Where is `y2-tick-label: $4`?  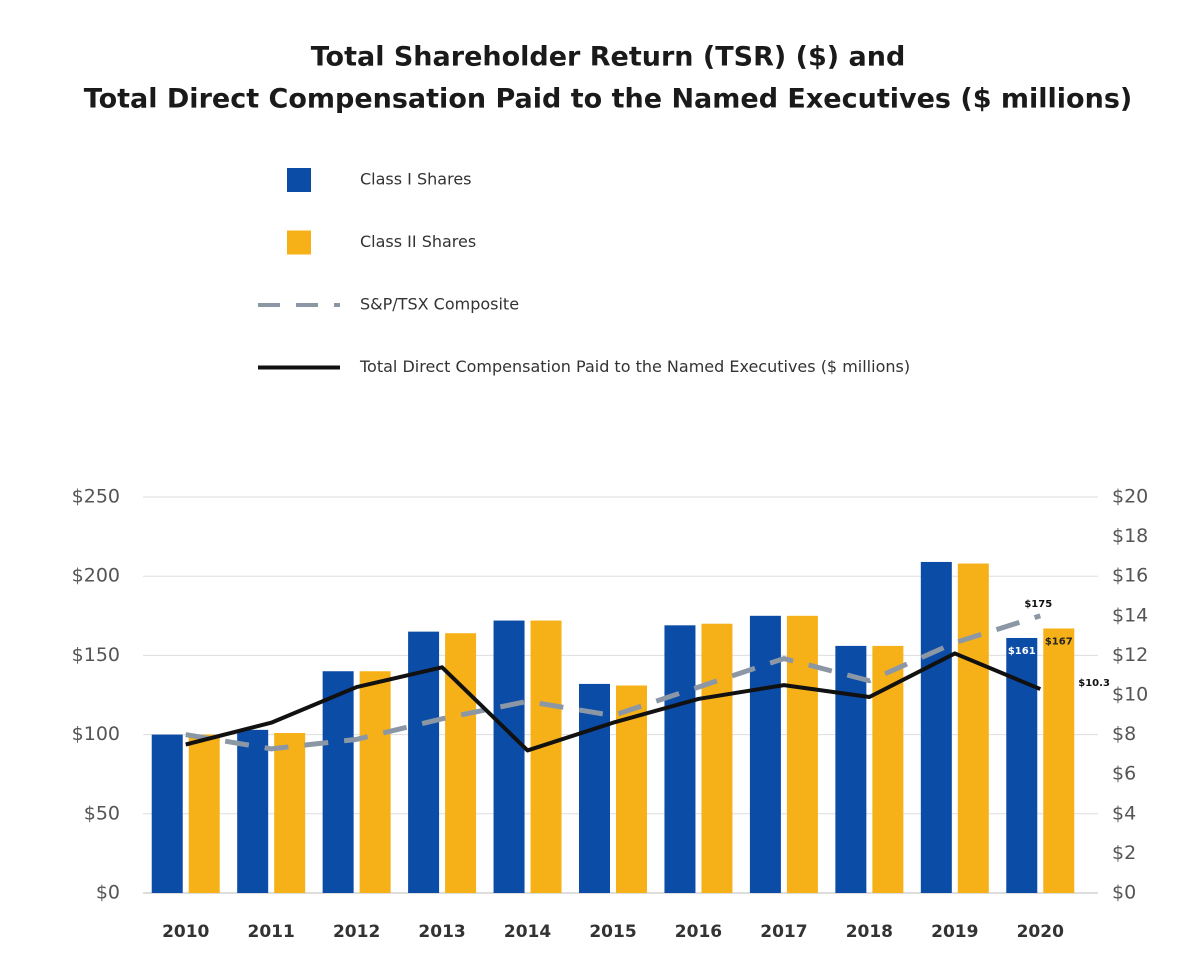 y2-tick-label: $4 is located at coordinates (1124, 813).